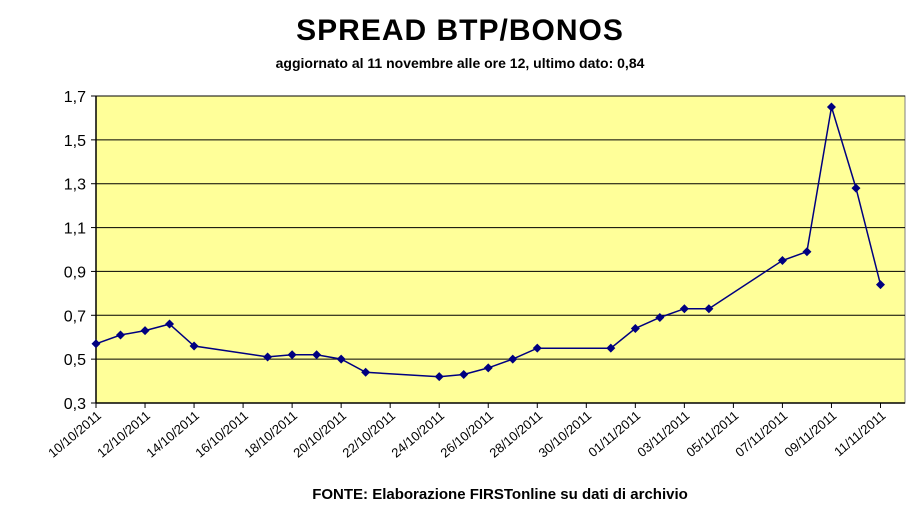 The width and height of the screenshot is (920, 510). What do you see at coordinates (460, 30) in the screenshot?
I see `chart-title: SPREAD BTP/BONOS` at bounding box center [460, 30].